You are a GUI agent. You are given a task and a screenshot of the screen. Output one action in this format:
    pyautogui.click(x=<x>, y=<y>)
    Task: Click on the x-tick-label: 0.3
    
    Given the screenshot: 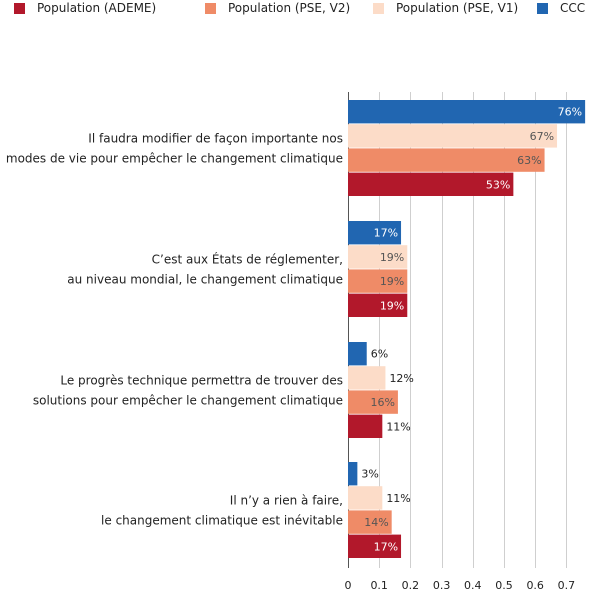 What is the action you would take?
    pyautogui.click(x=442, y=585)
    